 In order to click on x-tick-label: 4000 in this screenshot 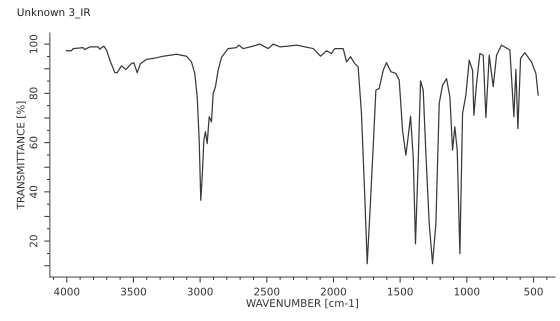, I will do `click(67, 292)`.